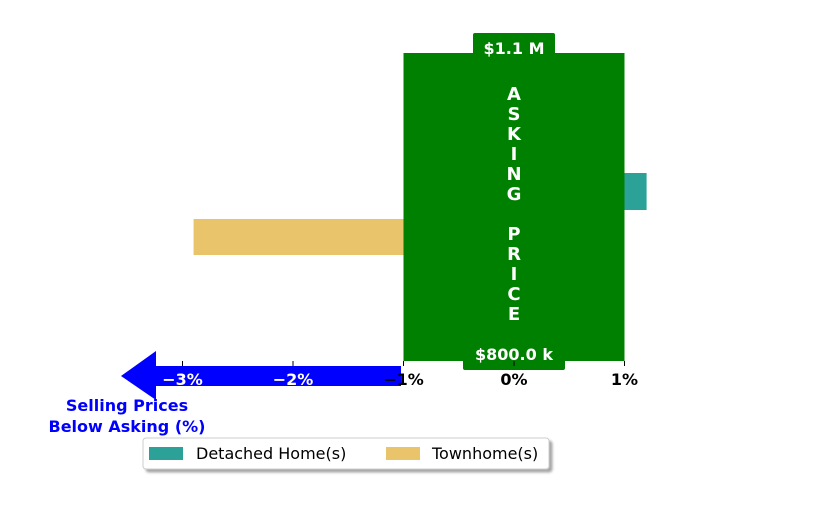 The image size is (834, 509). I want to click on legend-frame, so click(346, 453).